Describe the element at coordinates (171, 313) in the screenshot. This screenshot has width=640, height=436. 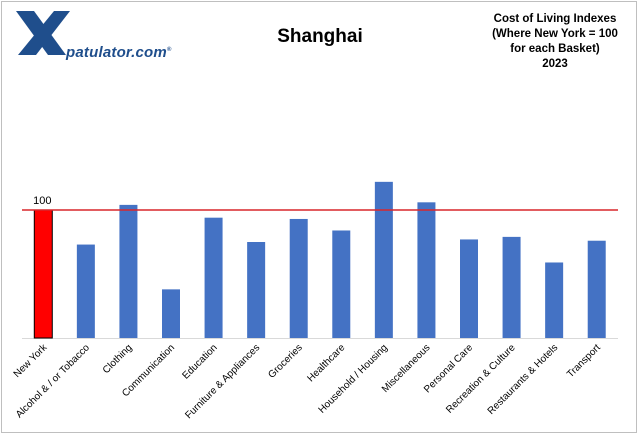
I see `bar-communication` at that location.